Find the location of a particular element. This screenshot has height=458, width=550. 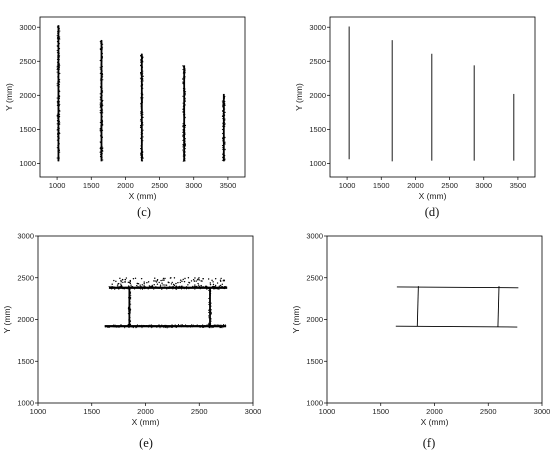

strip-core is located at coordinates (129, 307).